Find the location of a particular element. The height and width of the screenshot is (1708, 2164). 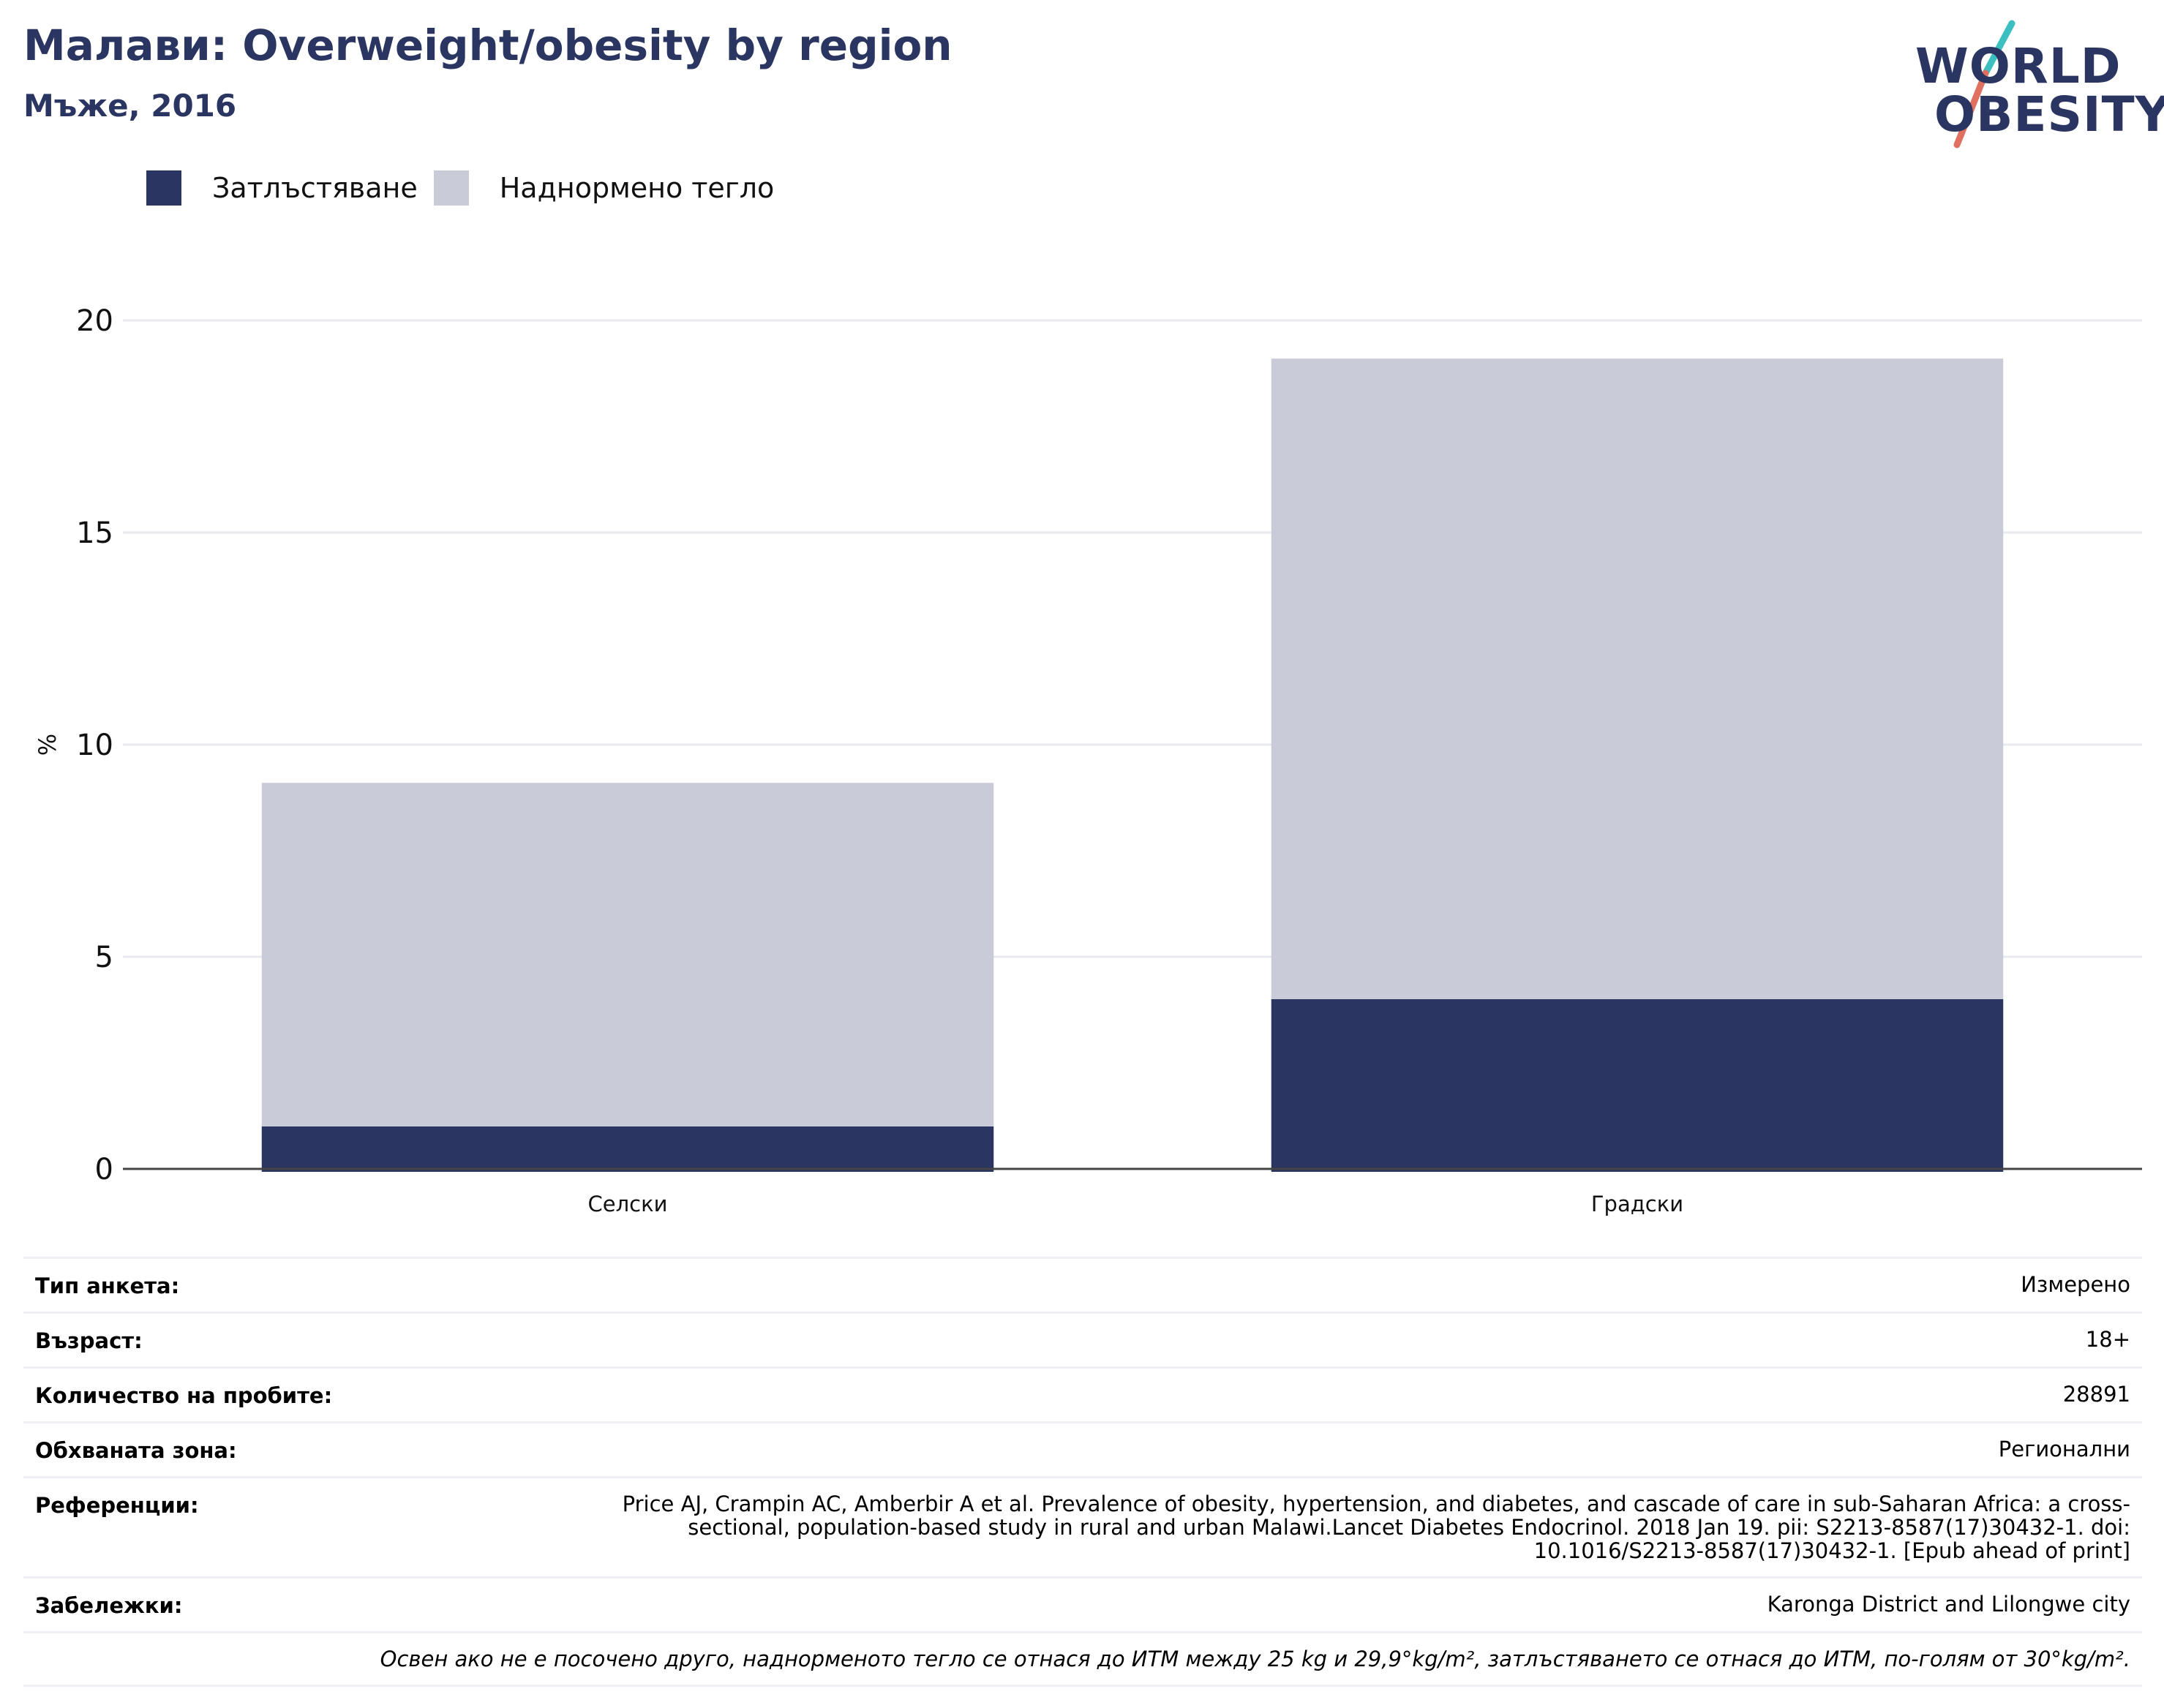

y-tick-label: 5 is located at coordinates (104, 957).